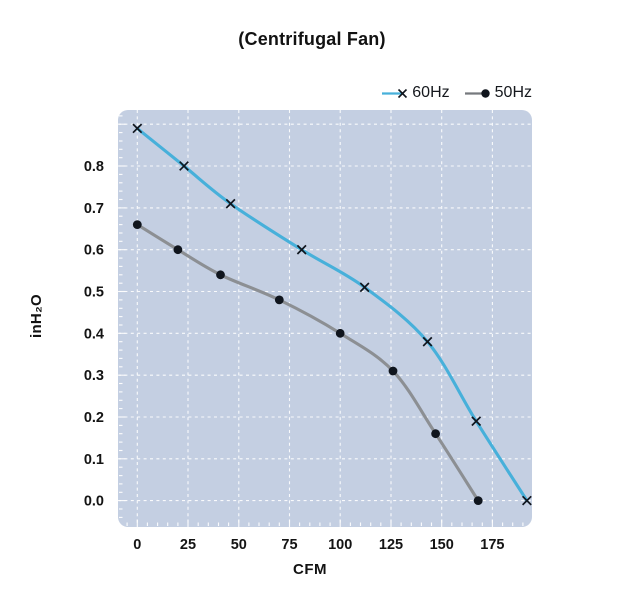  I want to click on x-tick-label: 25, so click(188, 545).